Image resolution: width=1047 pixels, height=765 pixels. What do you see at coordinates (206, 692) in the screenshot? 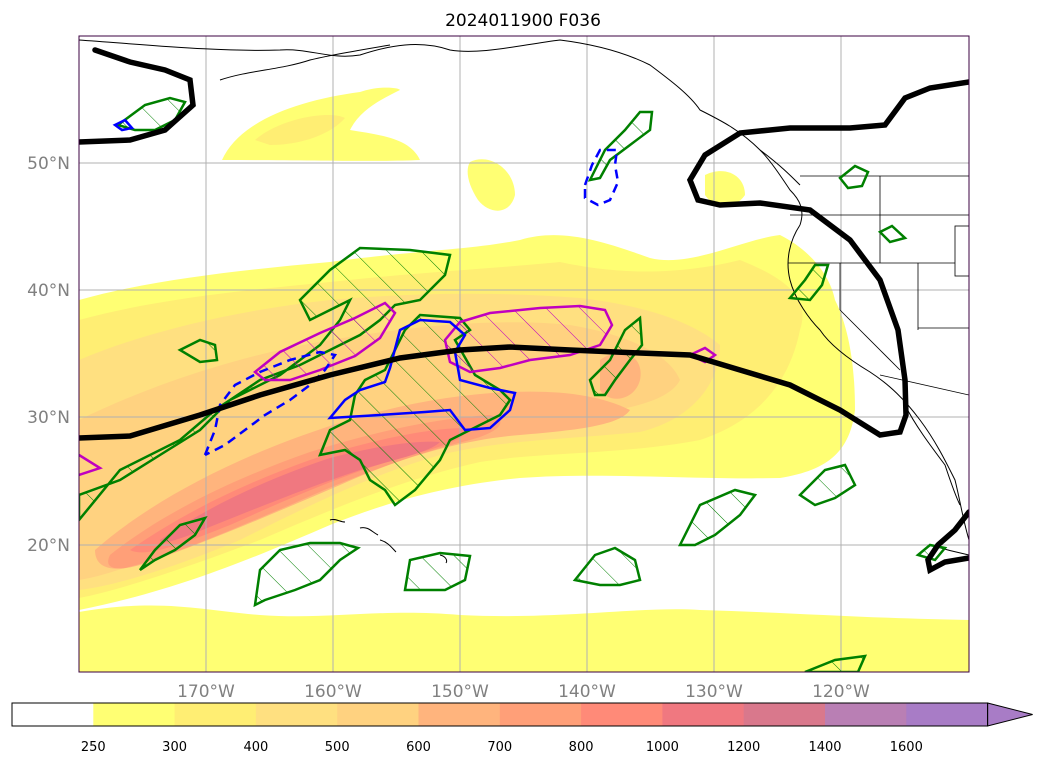
I see `lon-label: 170°W` at bounding box center [206, 692].